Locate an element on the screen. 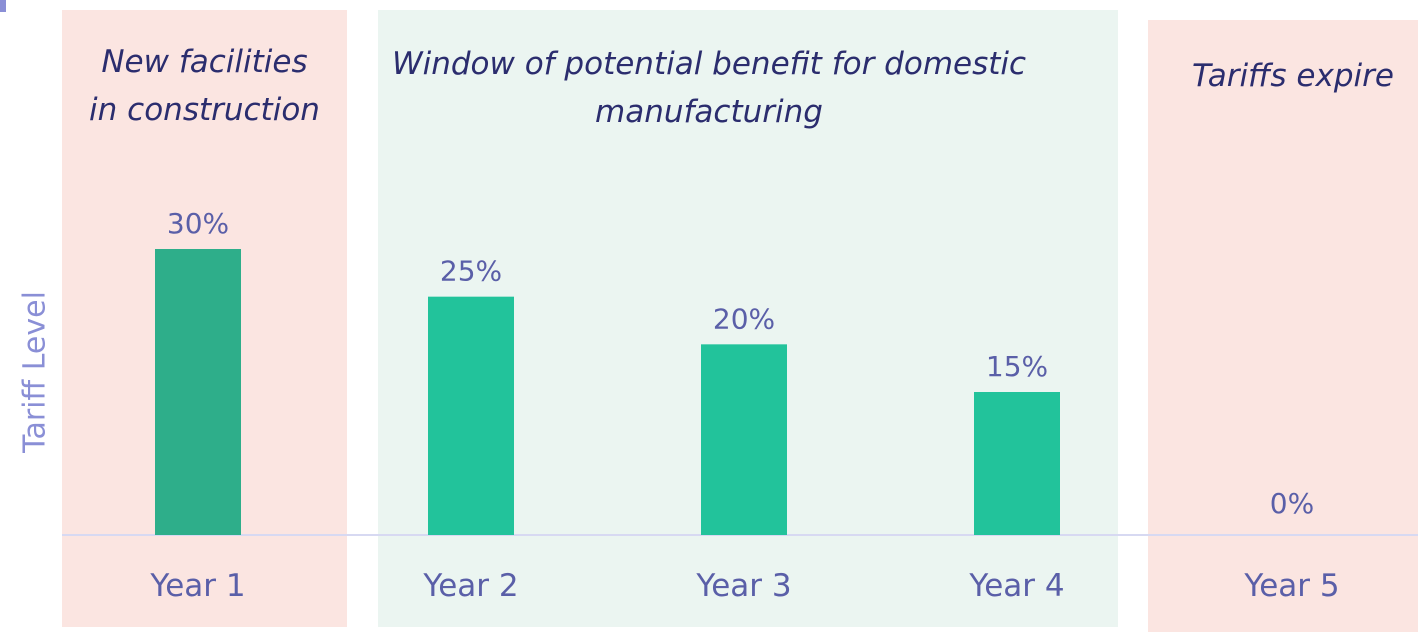 The image size is (1418, 633). phase-title-expire-line-1: Tariffs expire is located at coordinates (1293, 76).